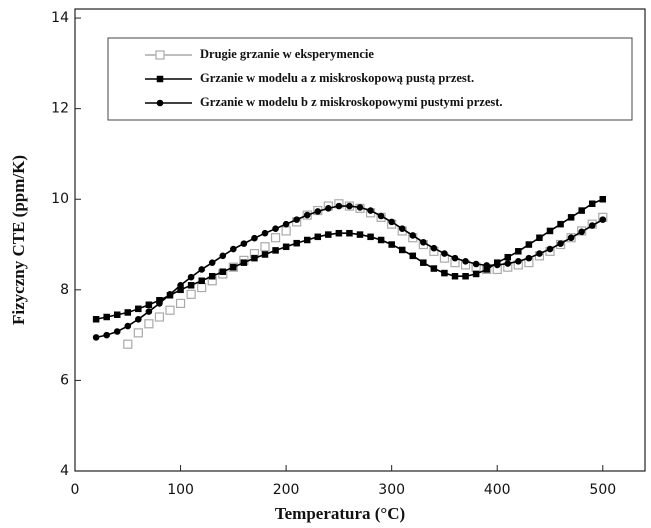 The height and width of the screenshot is (528, 651). I want to click on x-tick-label: 200, so click(286, 490).